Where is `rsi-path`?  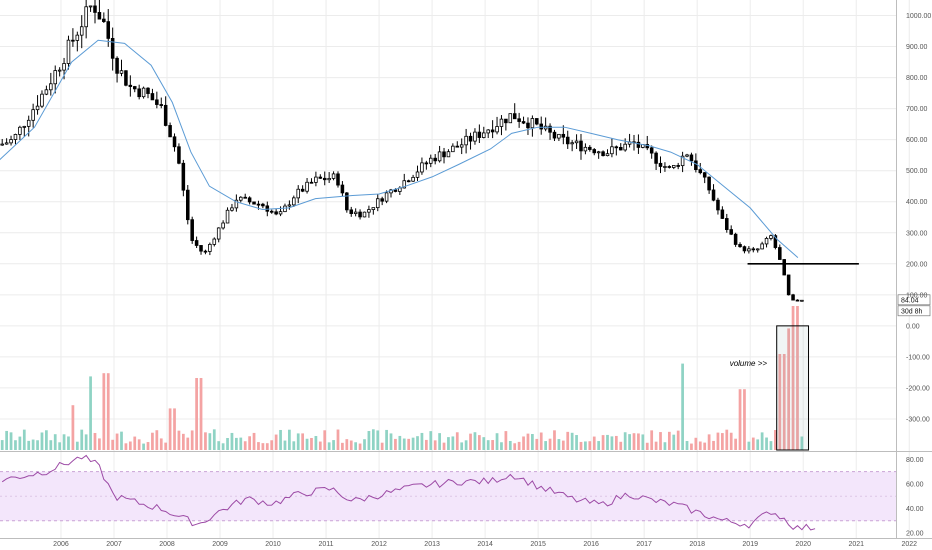 rsi-path is located at coordinates (408, 492).